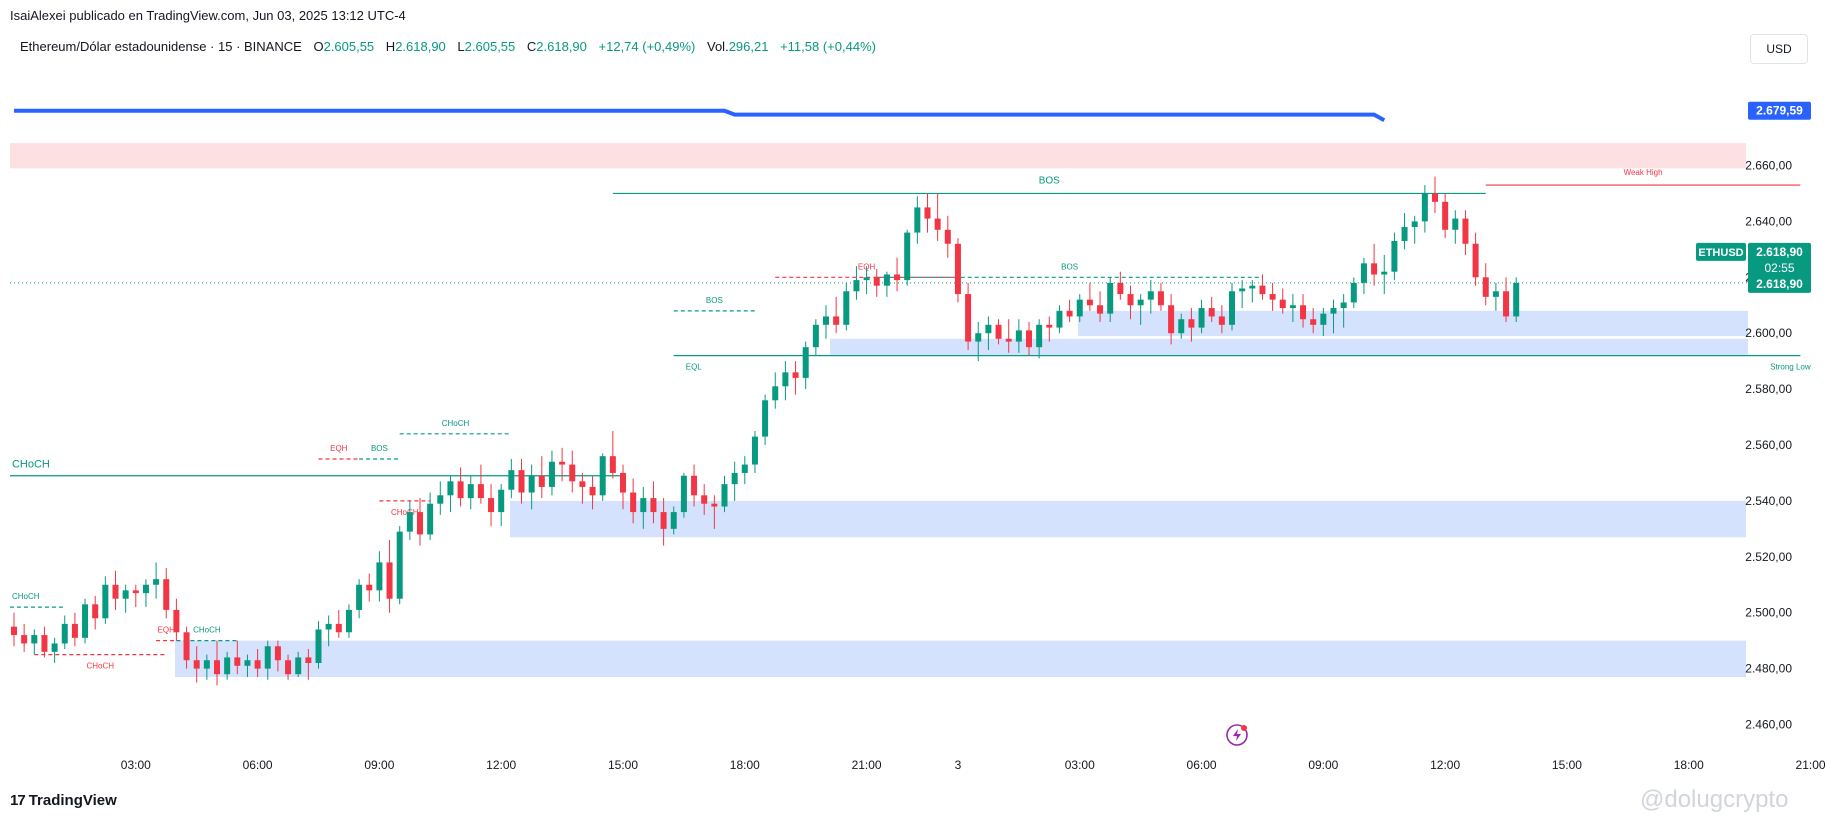 The height and width of the screenshot is (820, 1826). I want to click on x-tick-label: 03:00, so click(136, 765).